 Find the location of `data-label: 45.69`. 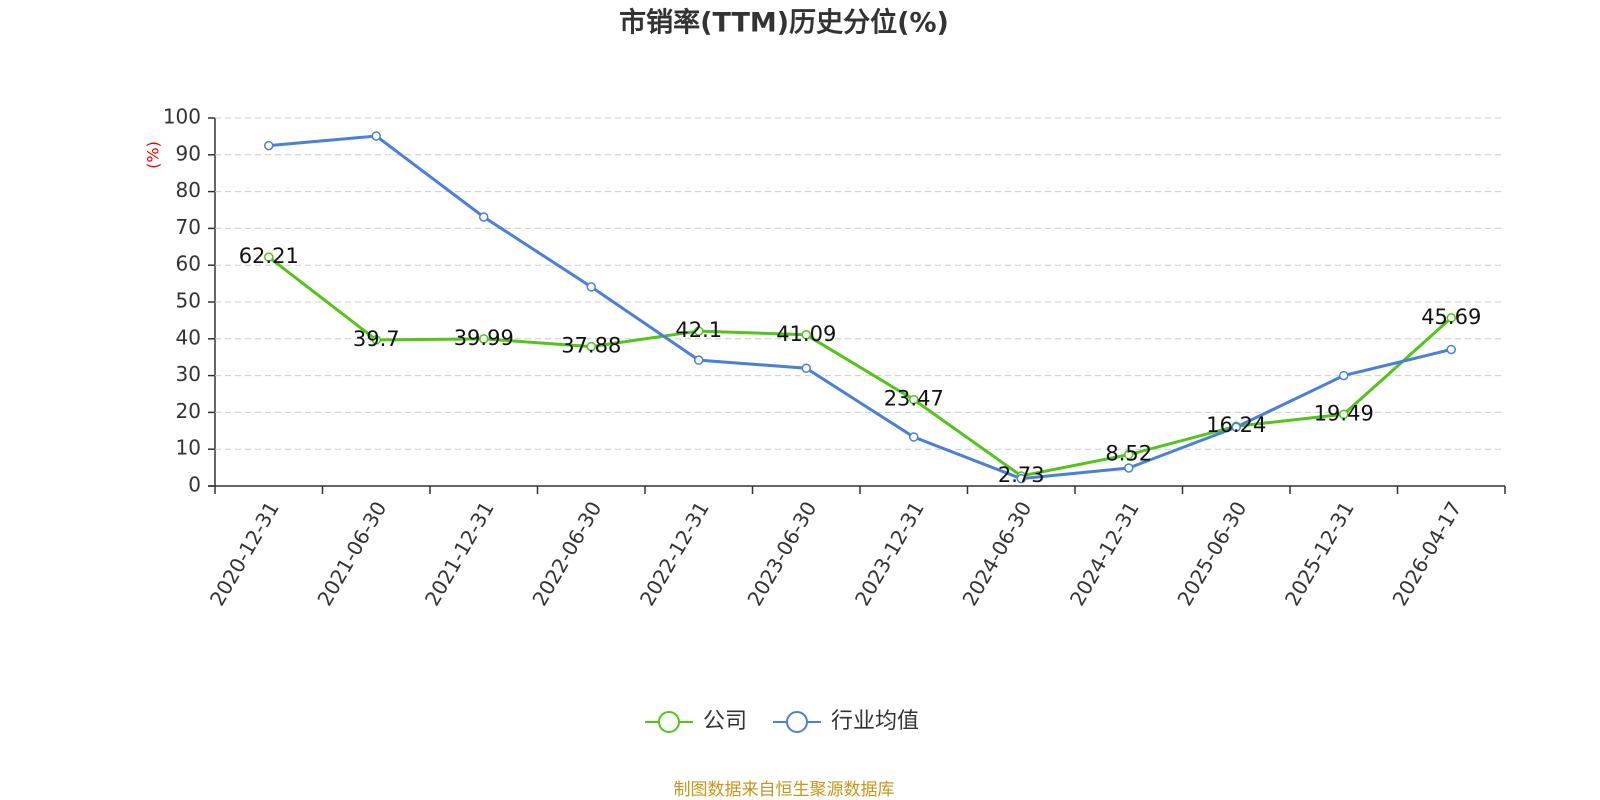

data-label: 45.69 is located at coordinates (1451, 317).